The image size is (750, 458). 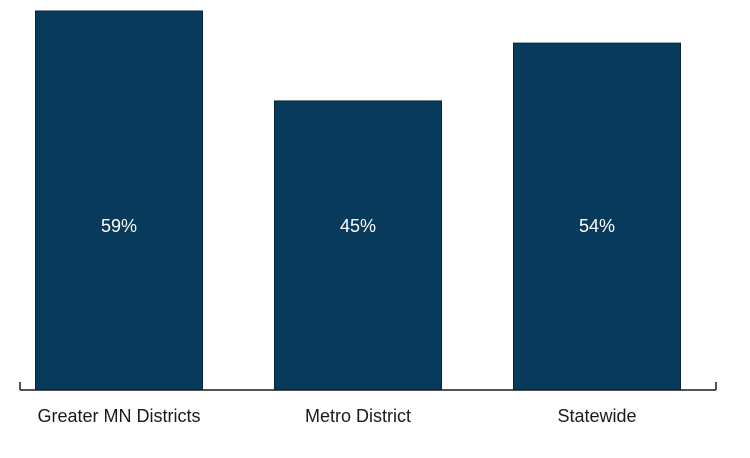 What do you see at coordinates (358, 245) in the screenshot?
I see `bar-metro-district` at bounding box center [358, 245].